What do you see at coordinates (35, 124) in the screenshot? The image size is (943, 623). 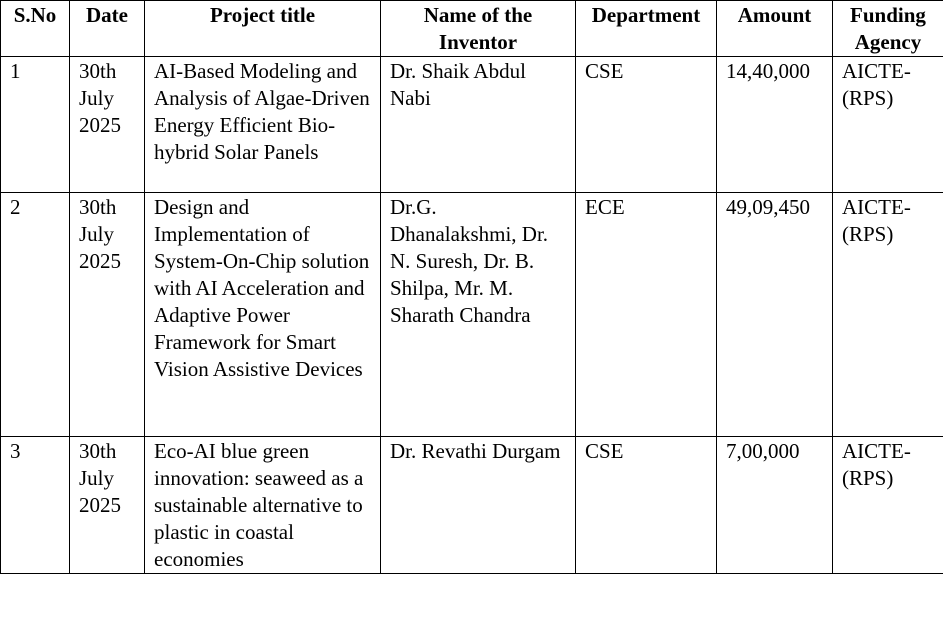 I see `table-cell: 1` at bounding box center [35, 124].